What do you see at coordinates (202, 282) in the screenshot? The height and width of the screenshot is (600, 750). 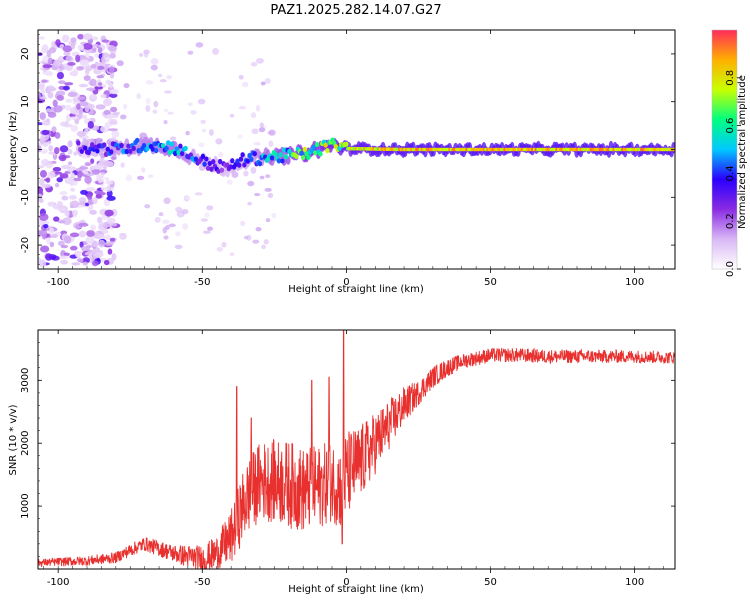 I see `spectrogram-xtick-label: -50` at bounding box center [202, 282].